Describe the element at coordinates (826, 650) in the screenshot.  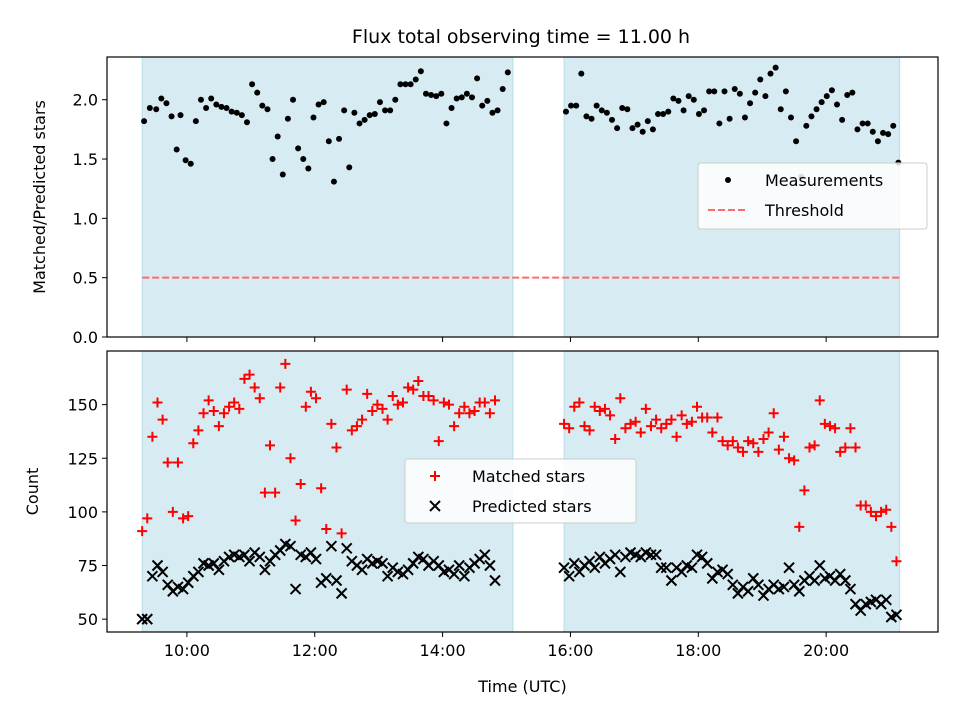
I see `x-tick-label: 20:00` at that location.